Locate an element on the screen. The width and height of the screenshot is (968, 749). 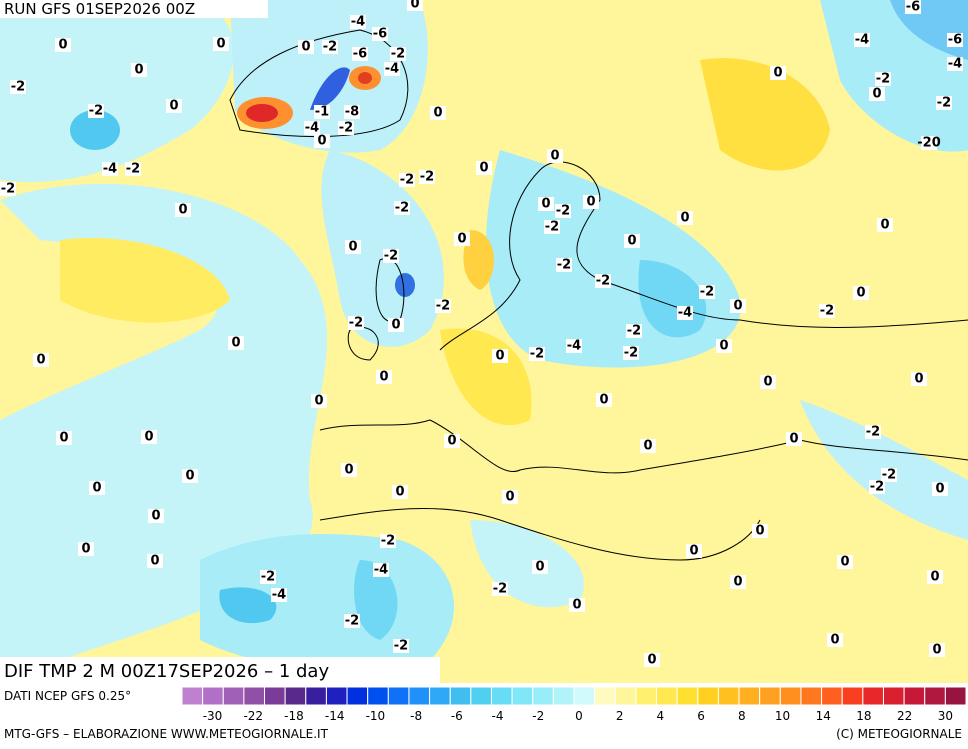
colorbar-tick-label: -10 is located at coordinates (376, 716).